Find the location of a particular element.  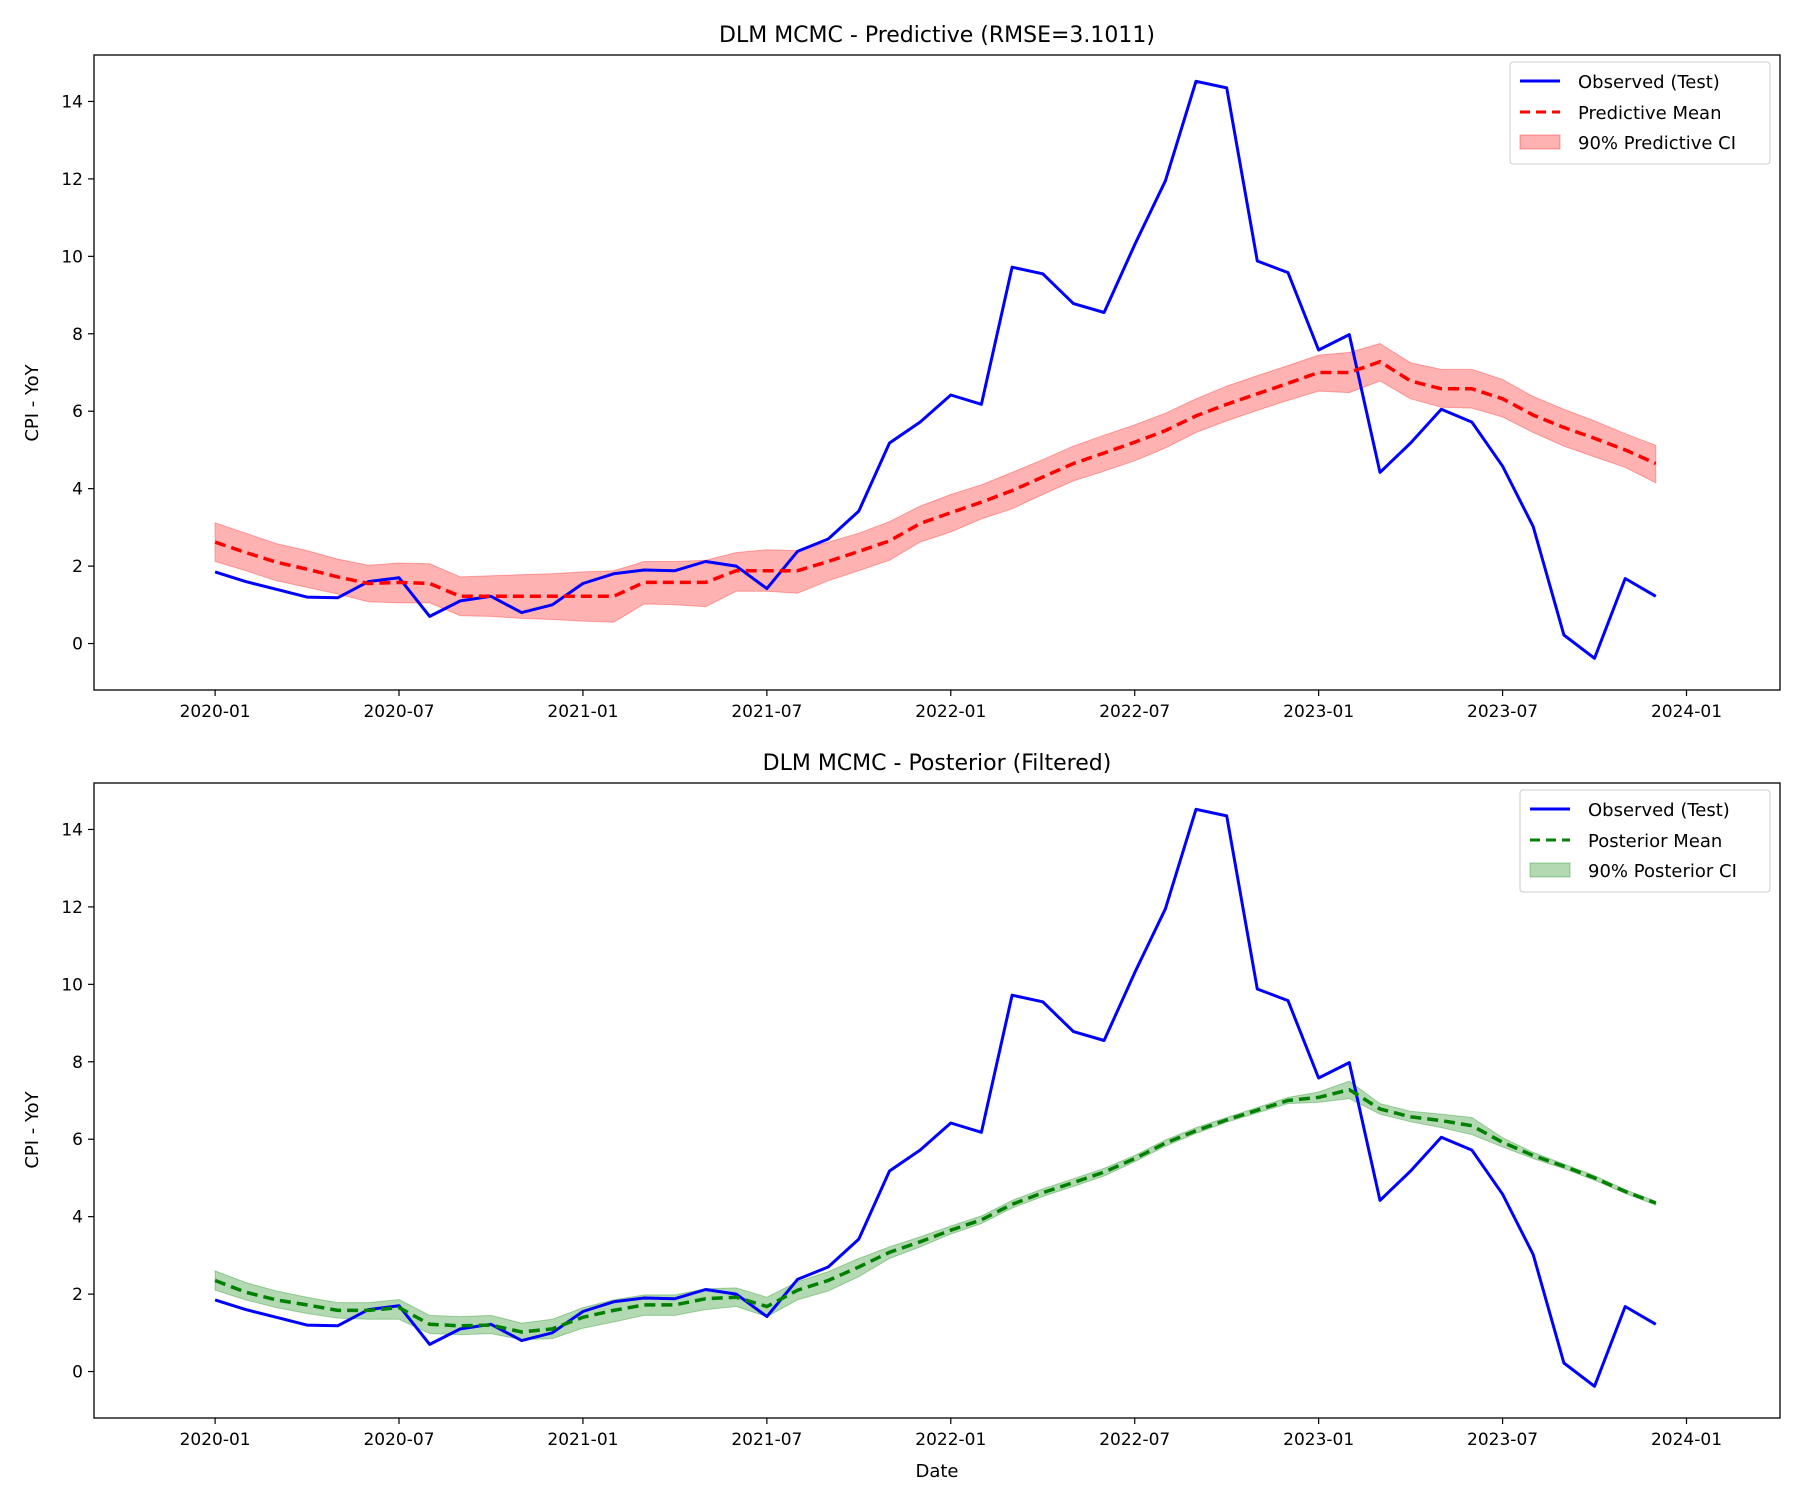

chart-title: DLM MCMC - Posterior (Filtered) is located at coordinates (937, 763).